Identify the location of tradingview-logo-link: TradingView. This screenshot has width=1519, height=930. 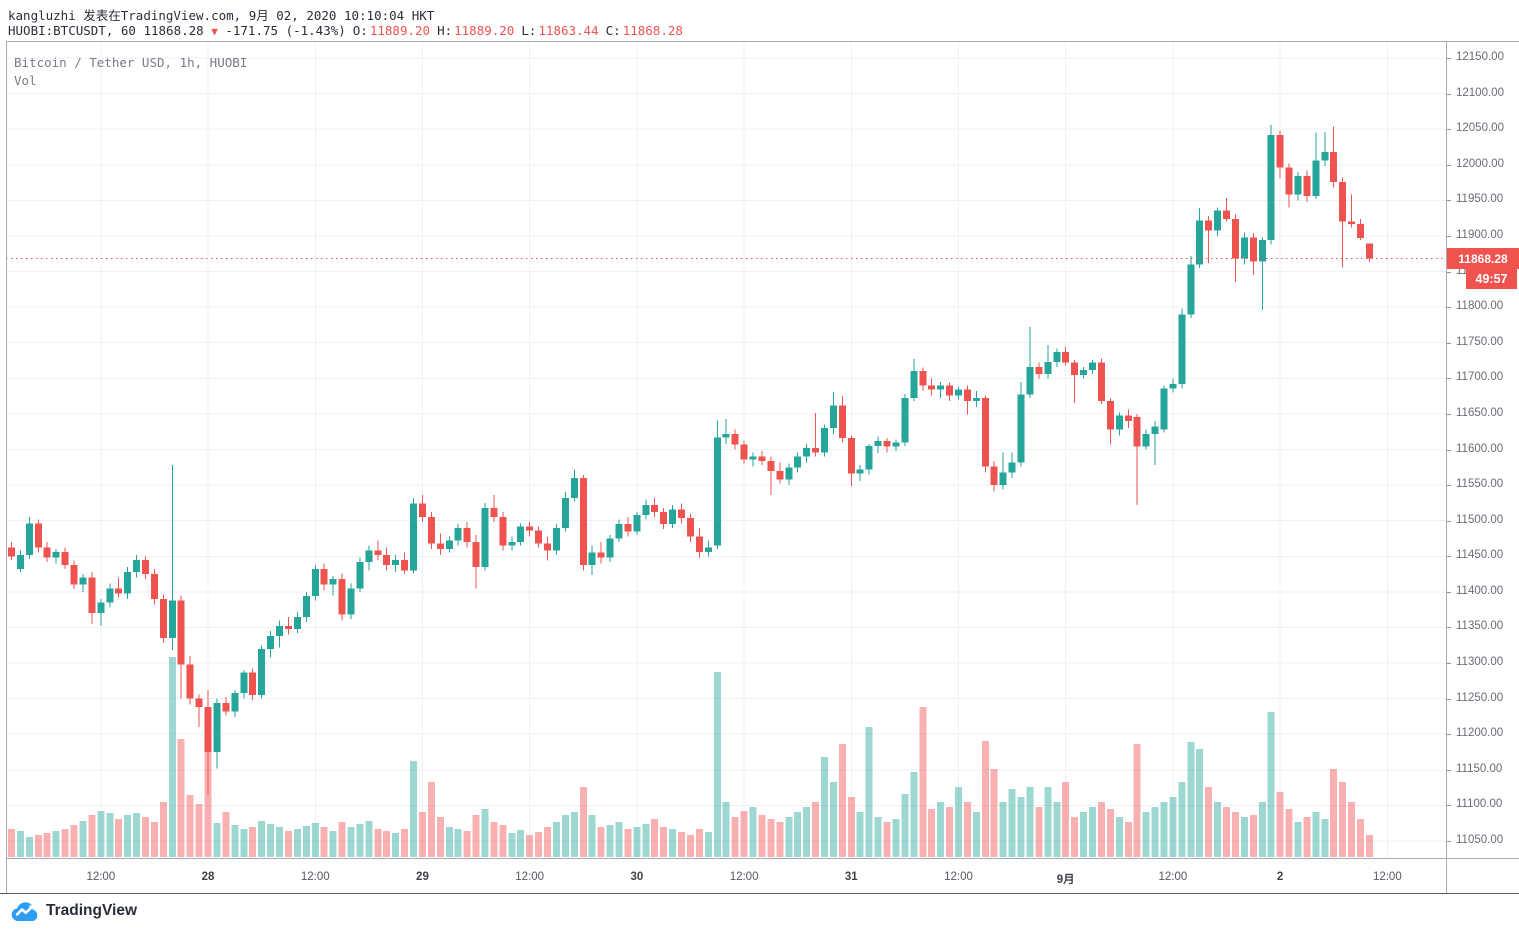
(73, 911).